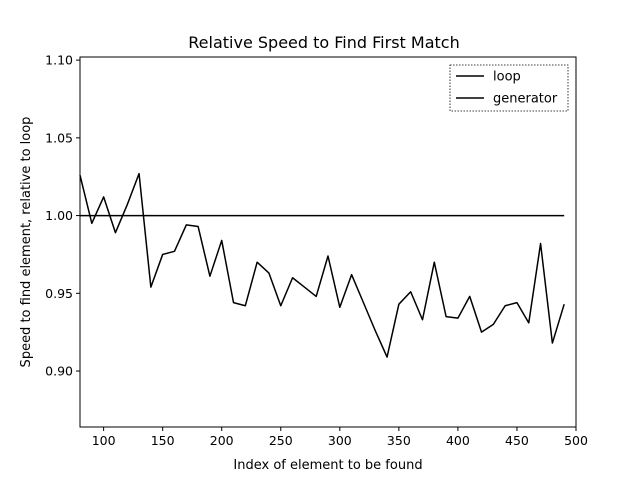 The image size is (640, 480). What do you see at coordinates (458, 440) in the screenshot?
I see `x-tick-label: 400` at bounding box center [458, 440].